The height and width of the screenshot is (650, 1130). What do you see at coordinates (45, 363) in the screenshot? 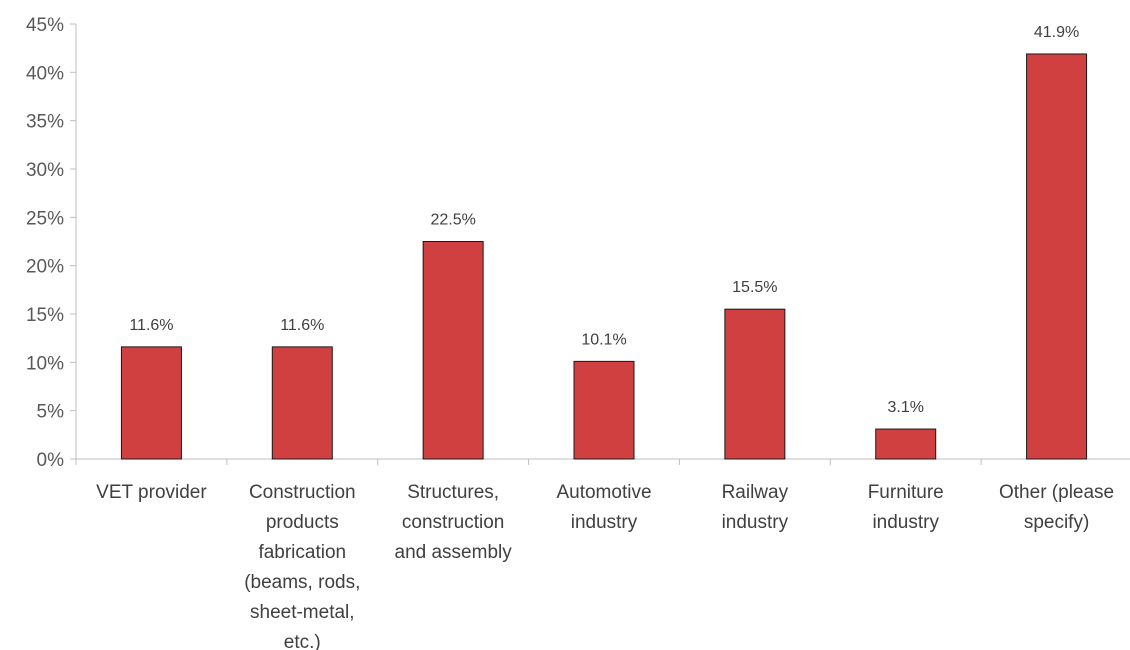
I see `y-tick-label: 10%` at bounding box center [45, 363].